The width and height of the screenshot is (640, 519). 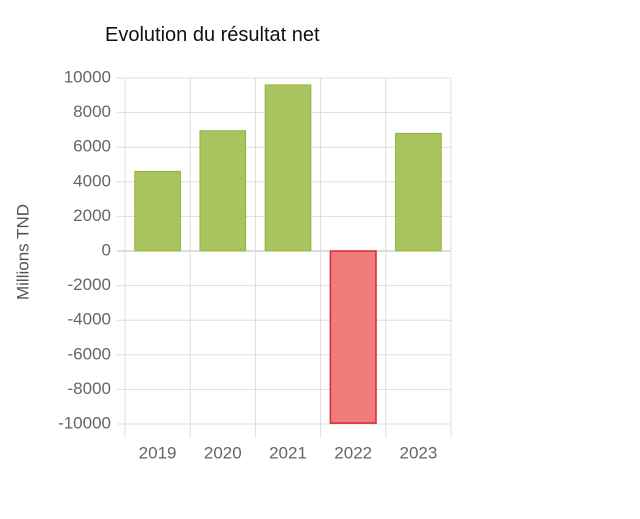 I want to click on bar-2023, so click(x=418, y=192).